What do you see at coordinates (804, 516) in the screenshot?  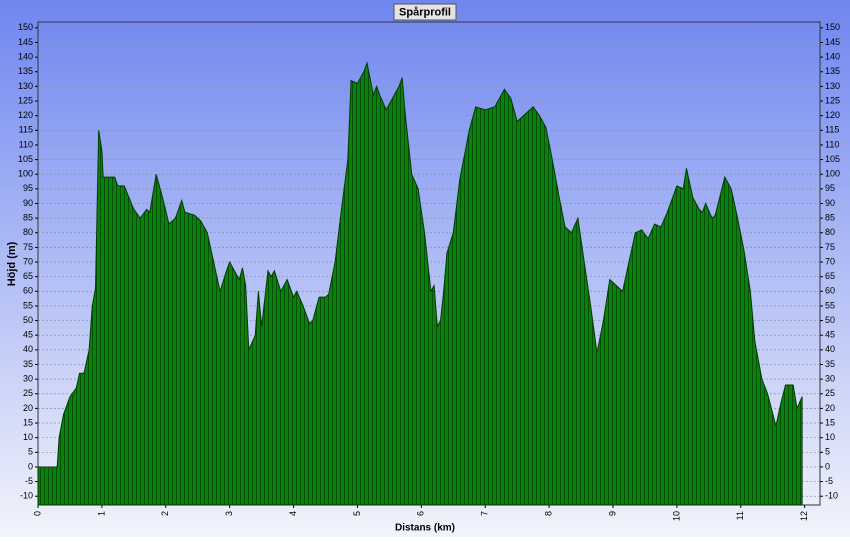 I see `x-tick-label: 12` at bounding box center [804, 516].